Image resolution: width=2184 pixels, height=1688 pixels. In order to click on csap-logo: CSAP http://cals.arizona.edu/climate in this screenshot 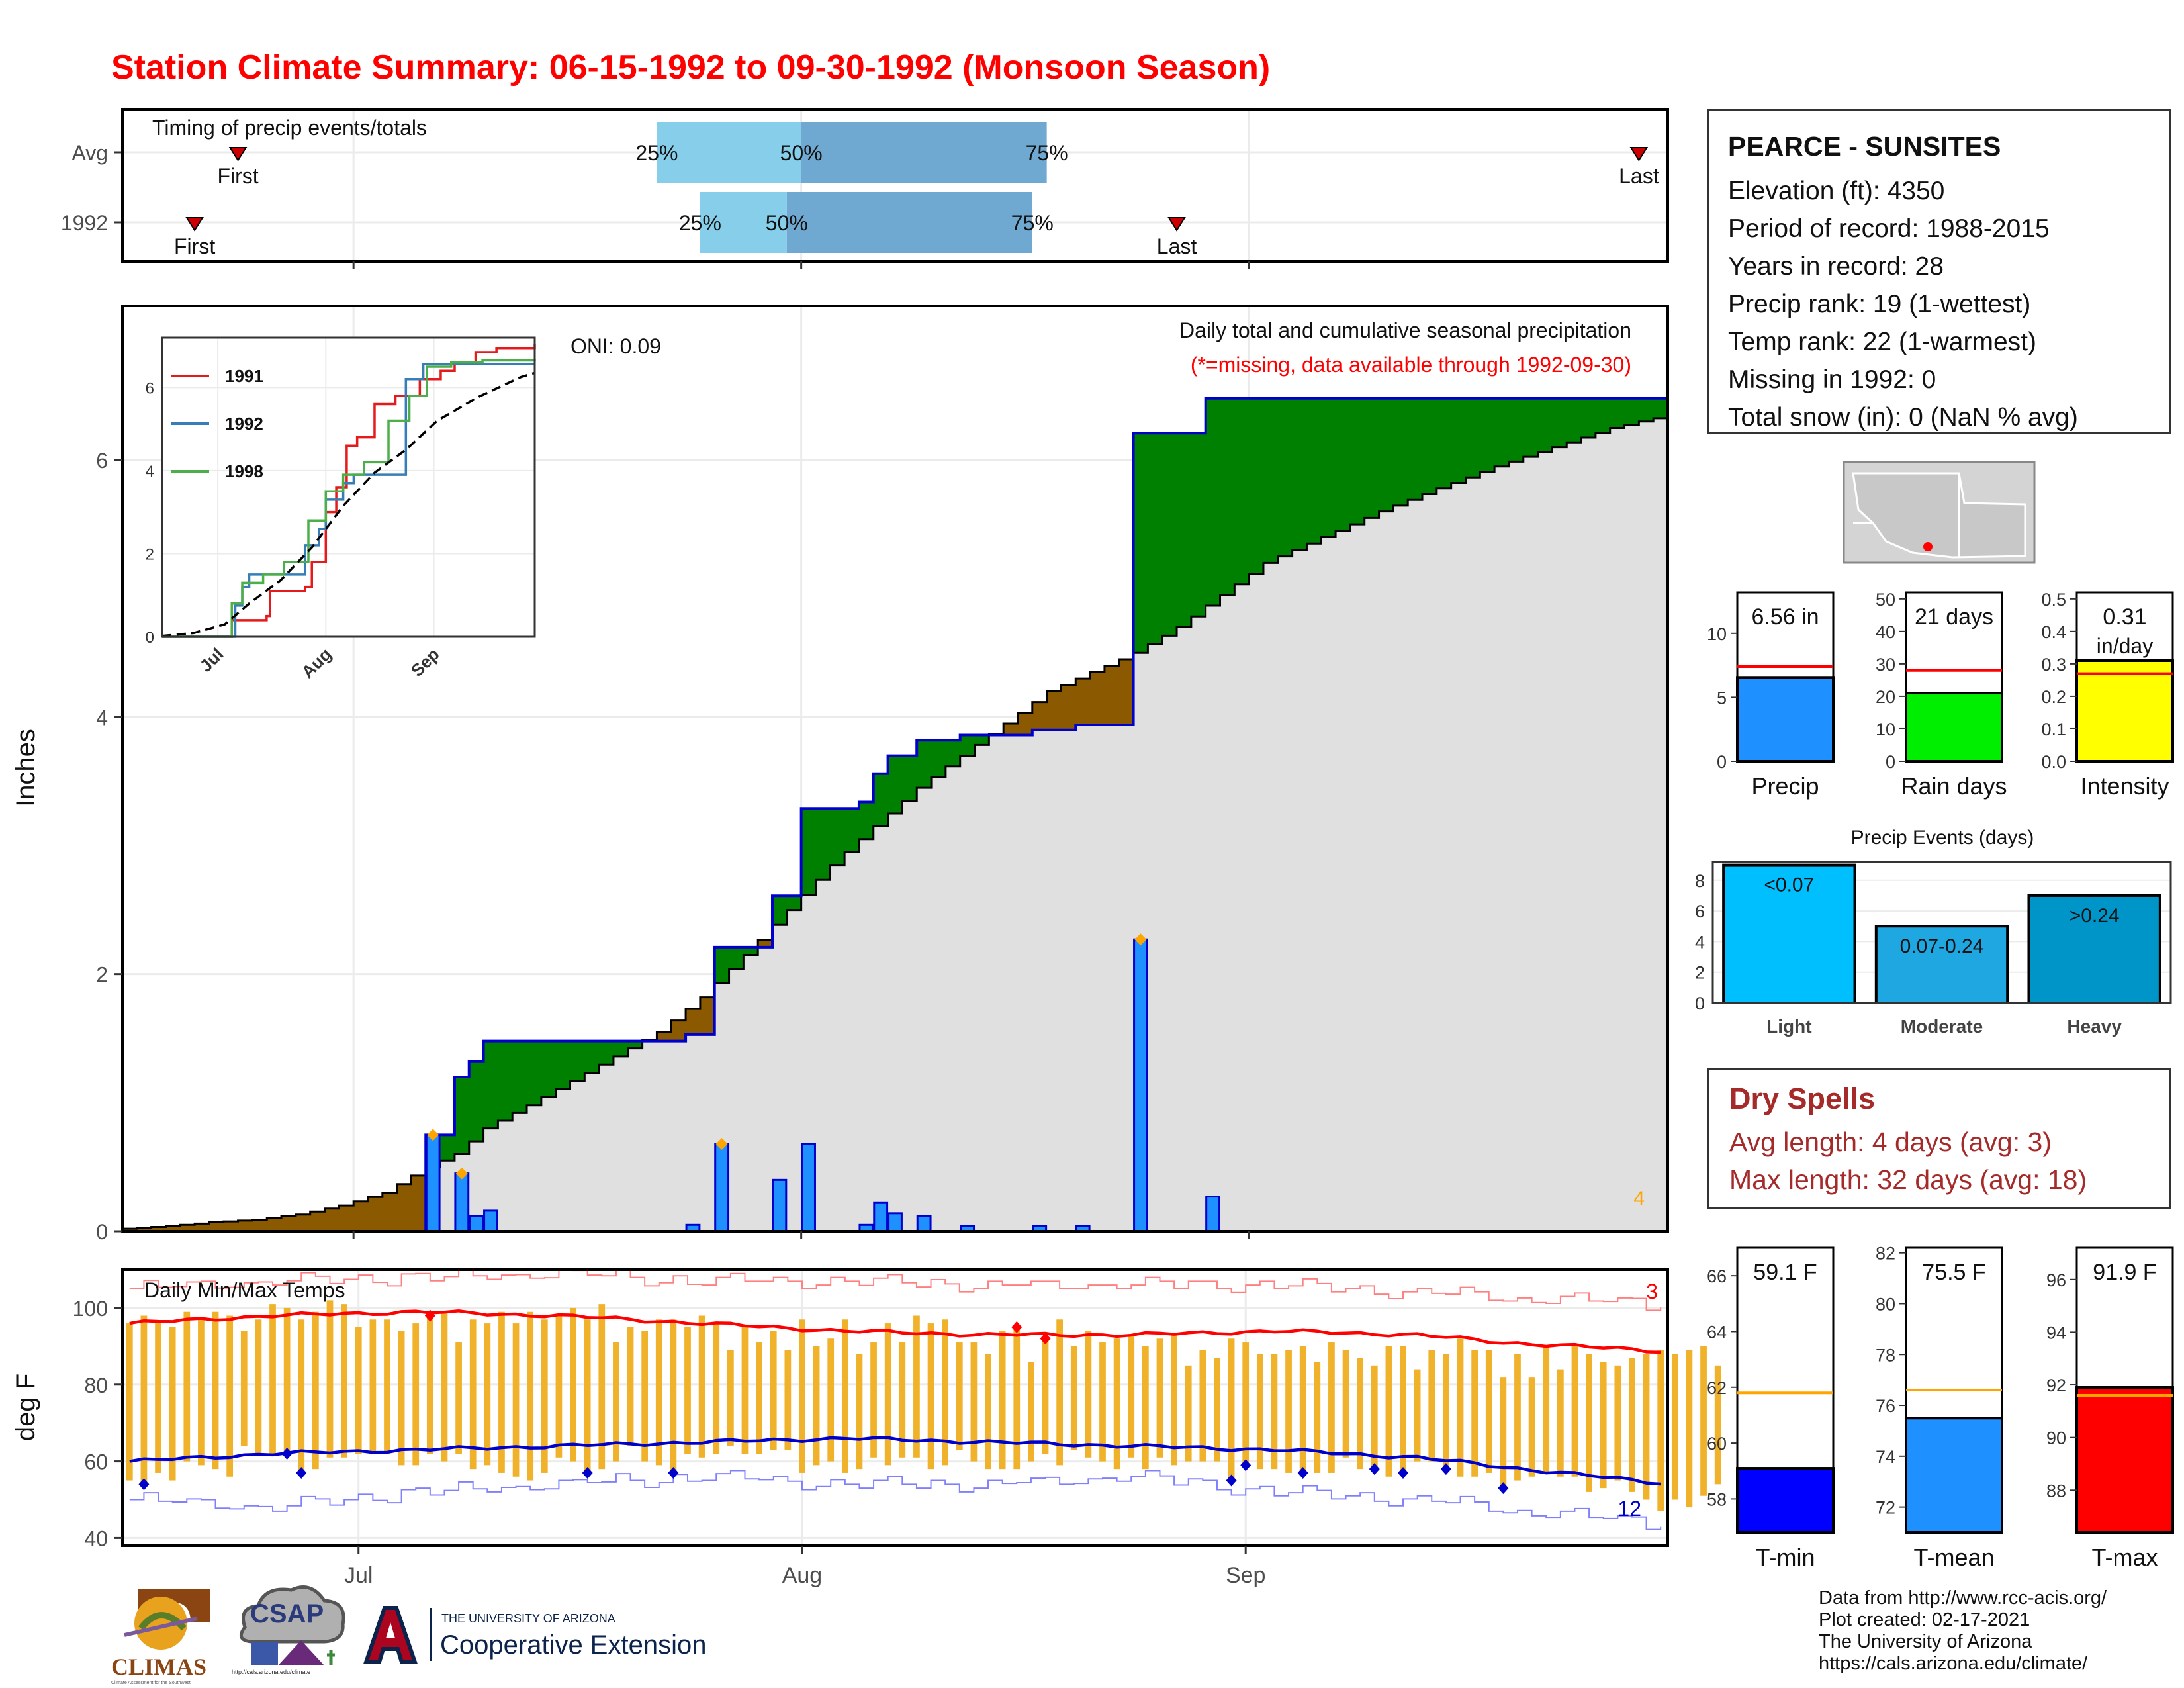, I will do `click(291, 1630)`.